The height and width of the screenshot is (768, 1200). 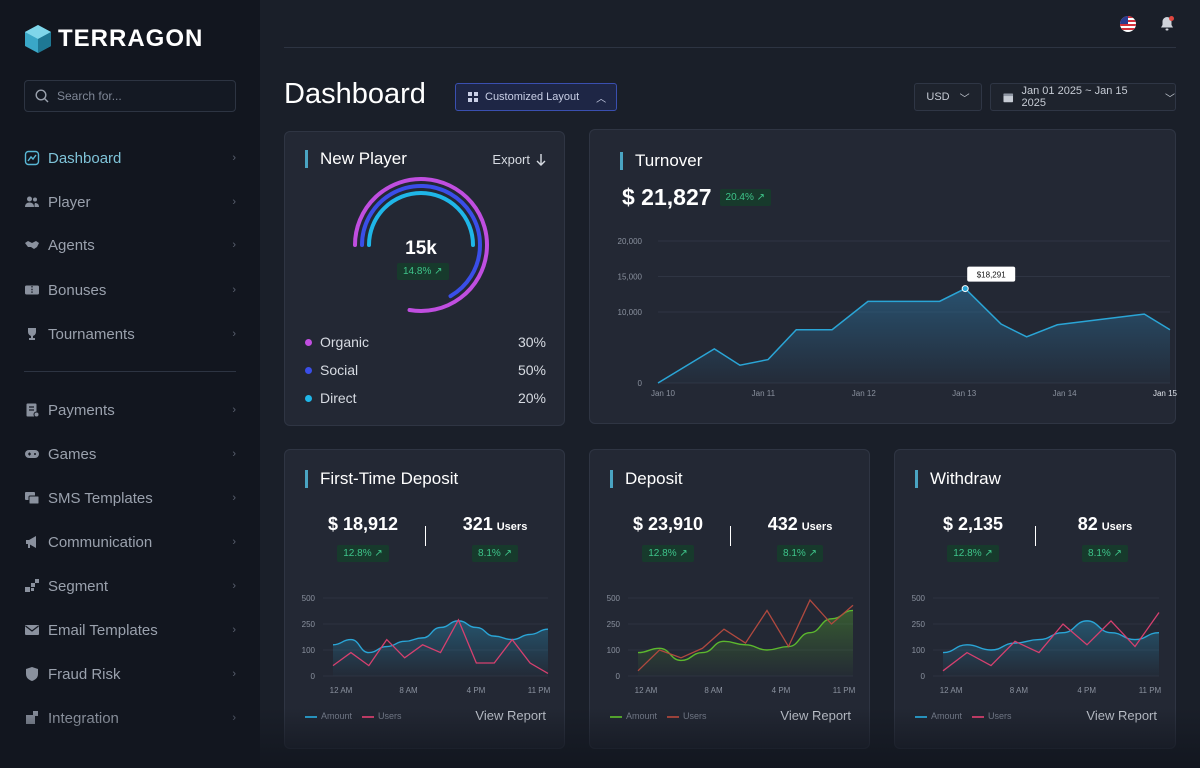 What do you see at coordinates (363, 538) in the screenshot?
I see `ftd-amount-stat: $ 18,912 12.8% ↗` at bounding box center [363, 538].